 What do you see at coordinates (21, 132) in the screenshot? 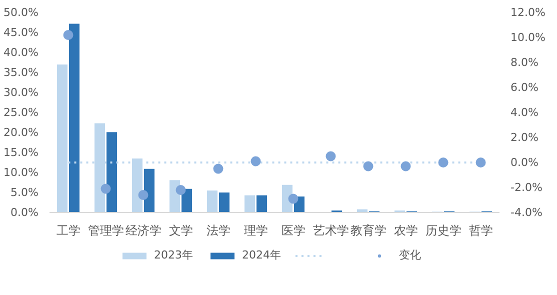
I see `y-tick-label: 20.0%` at bounding box center [21, 132].